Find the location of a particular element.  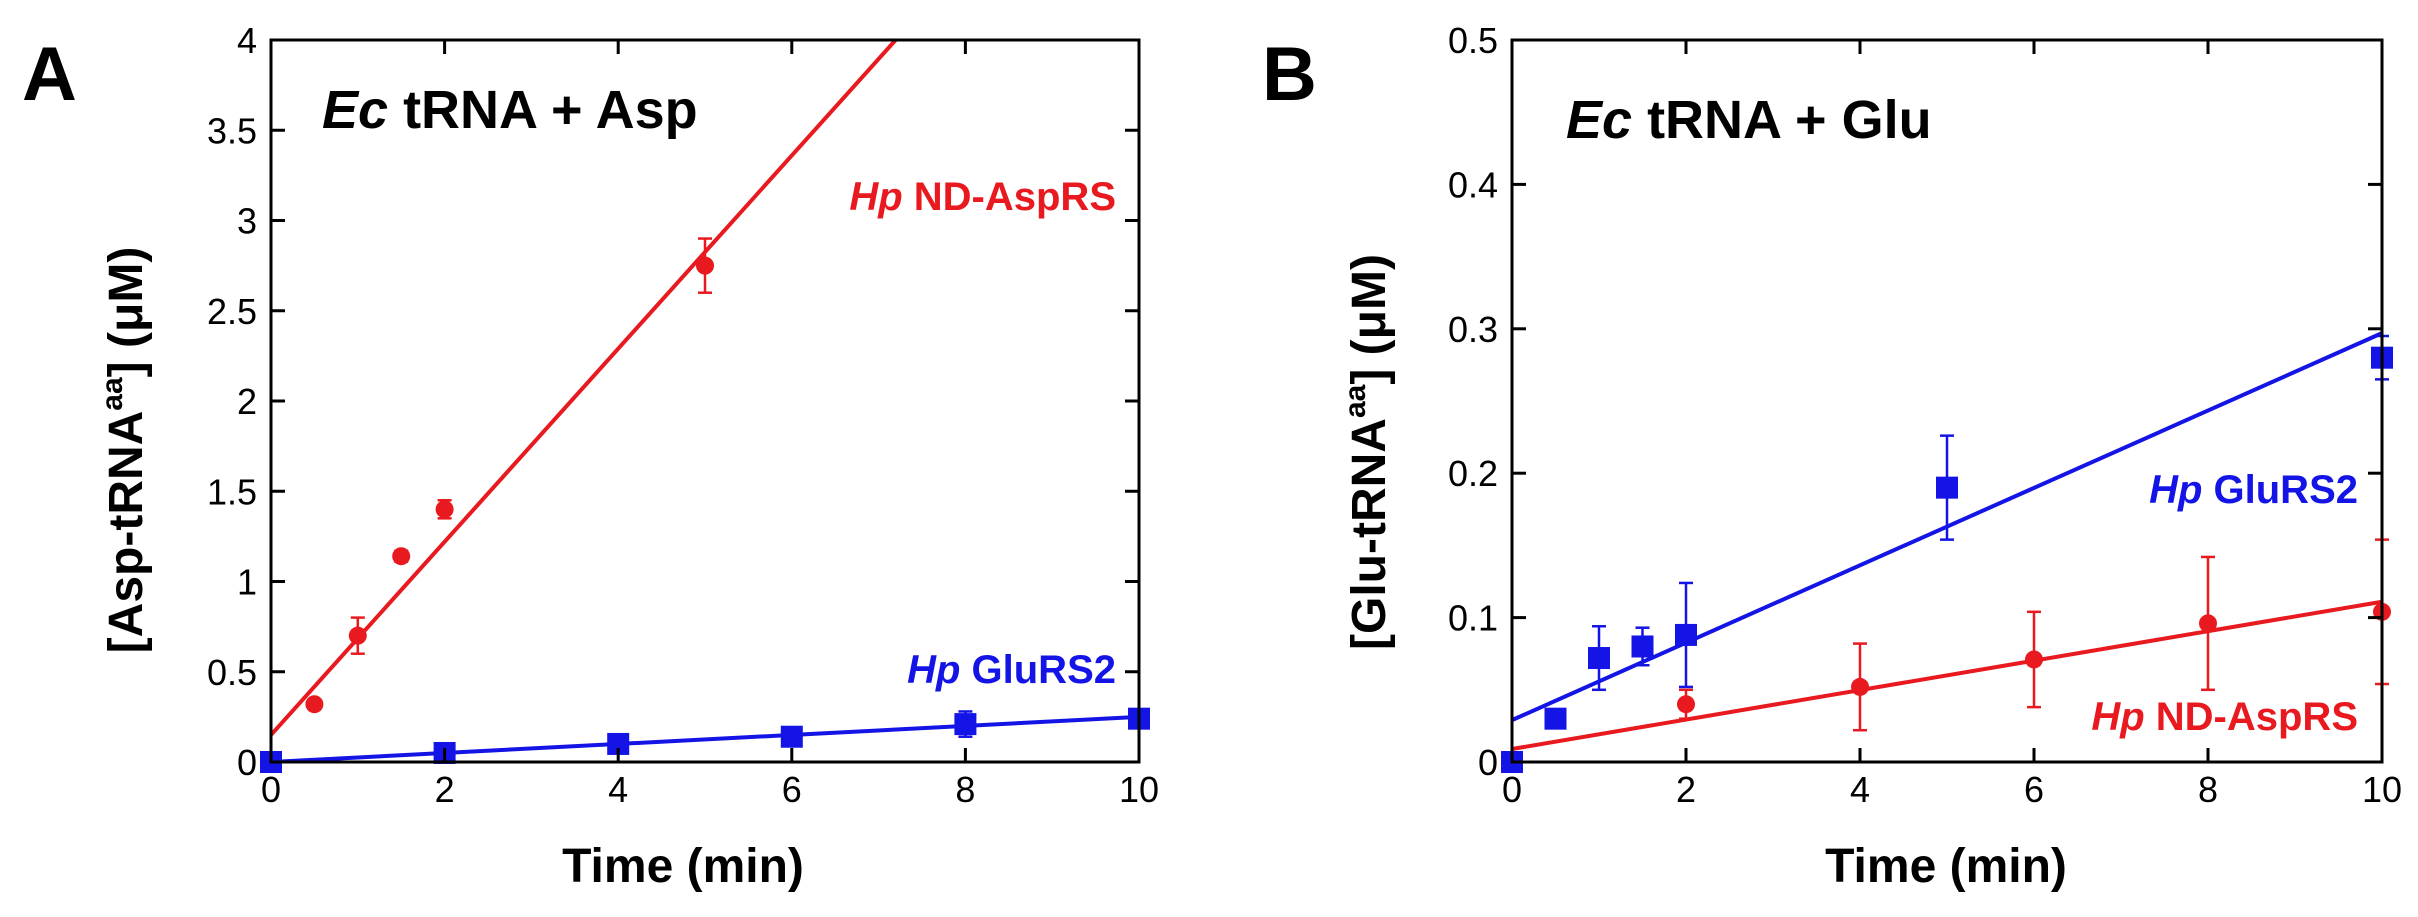

panel-a-x-tick-label: 10 is located at coordinates (1139, 789).